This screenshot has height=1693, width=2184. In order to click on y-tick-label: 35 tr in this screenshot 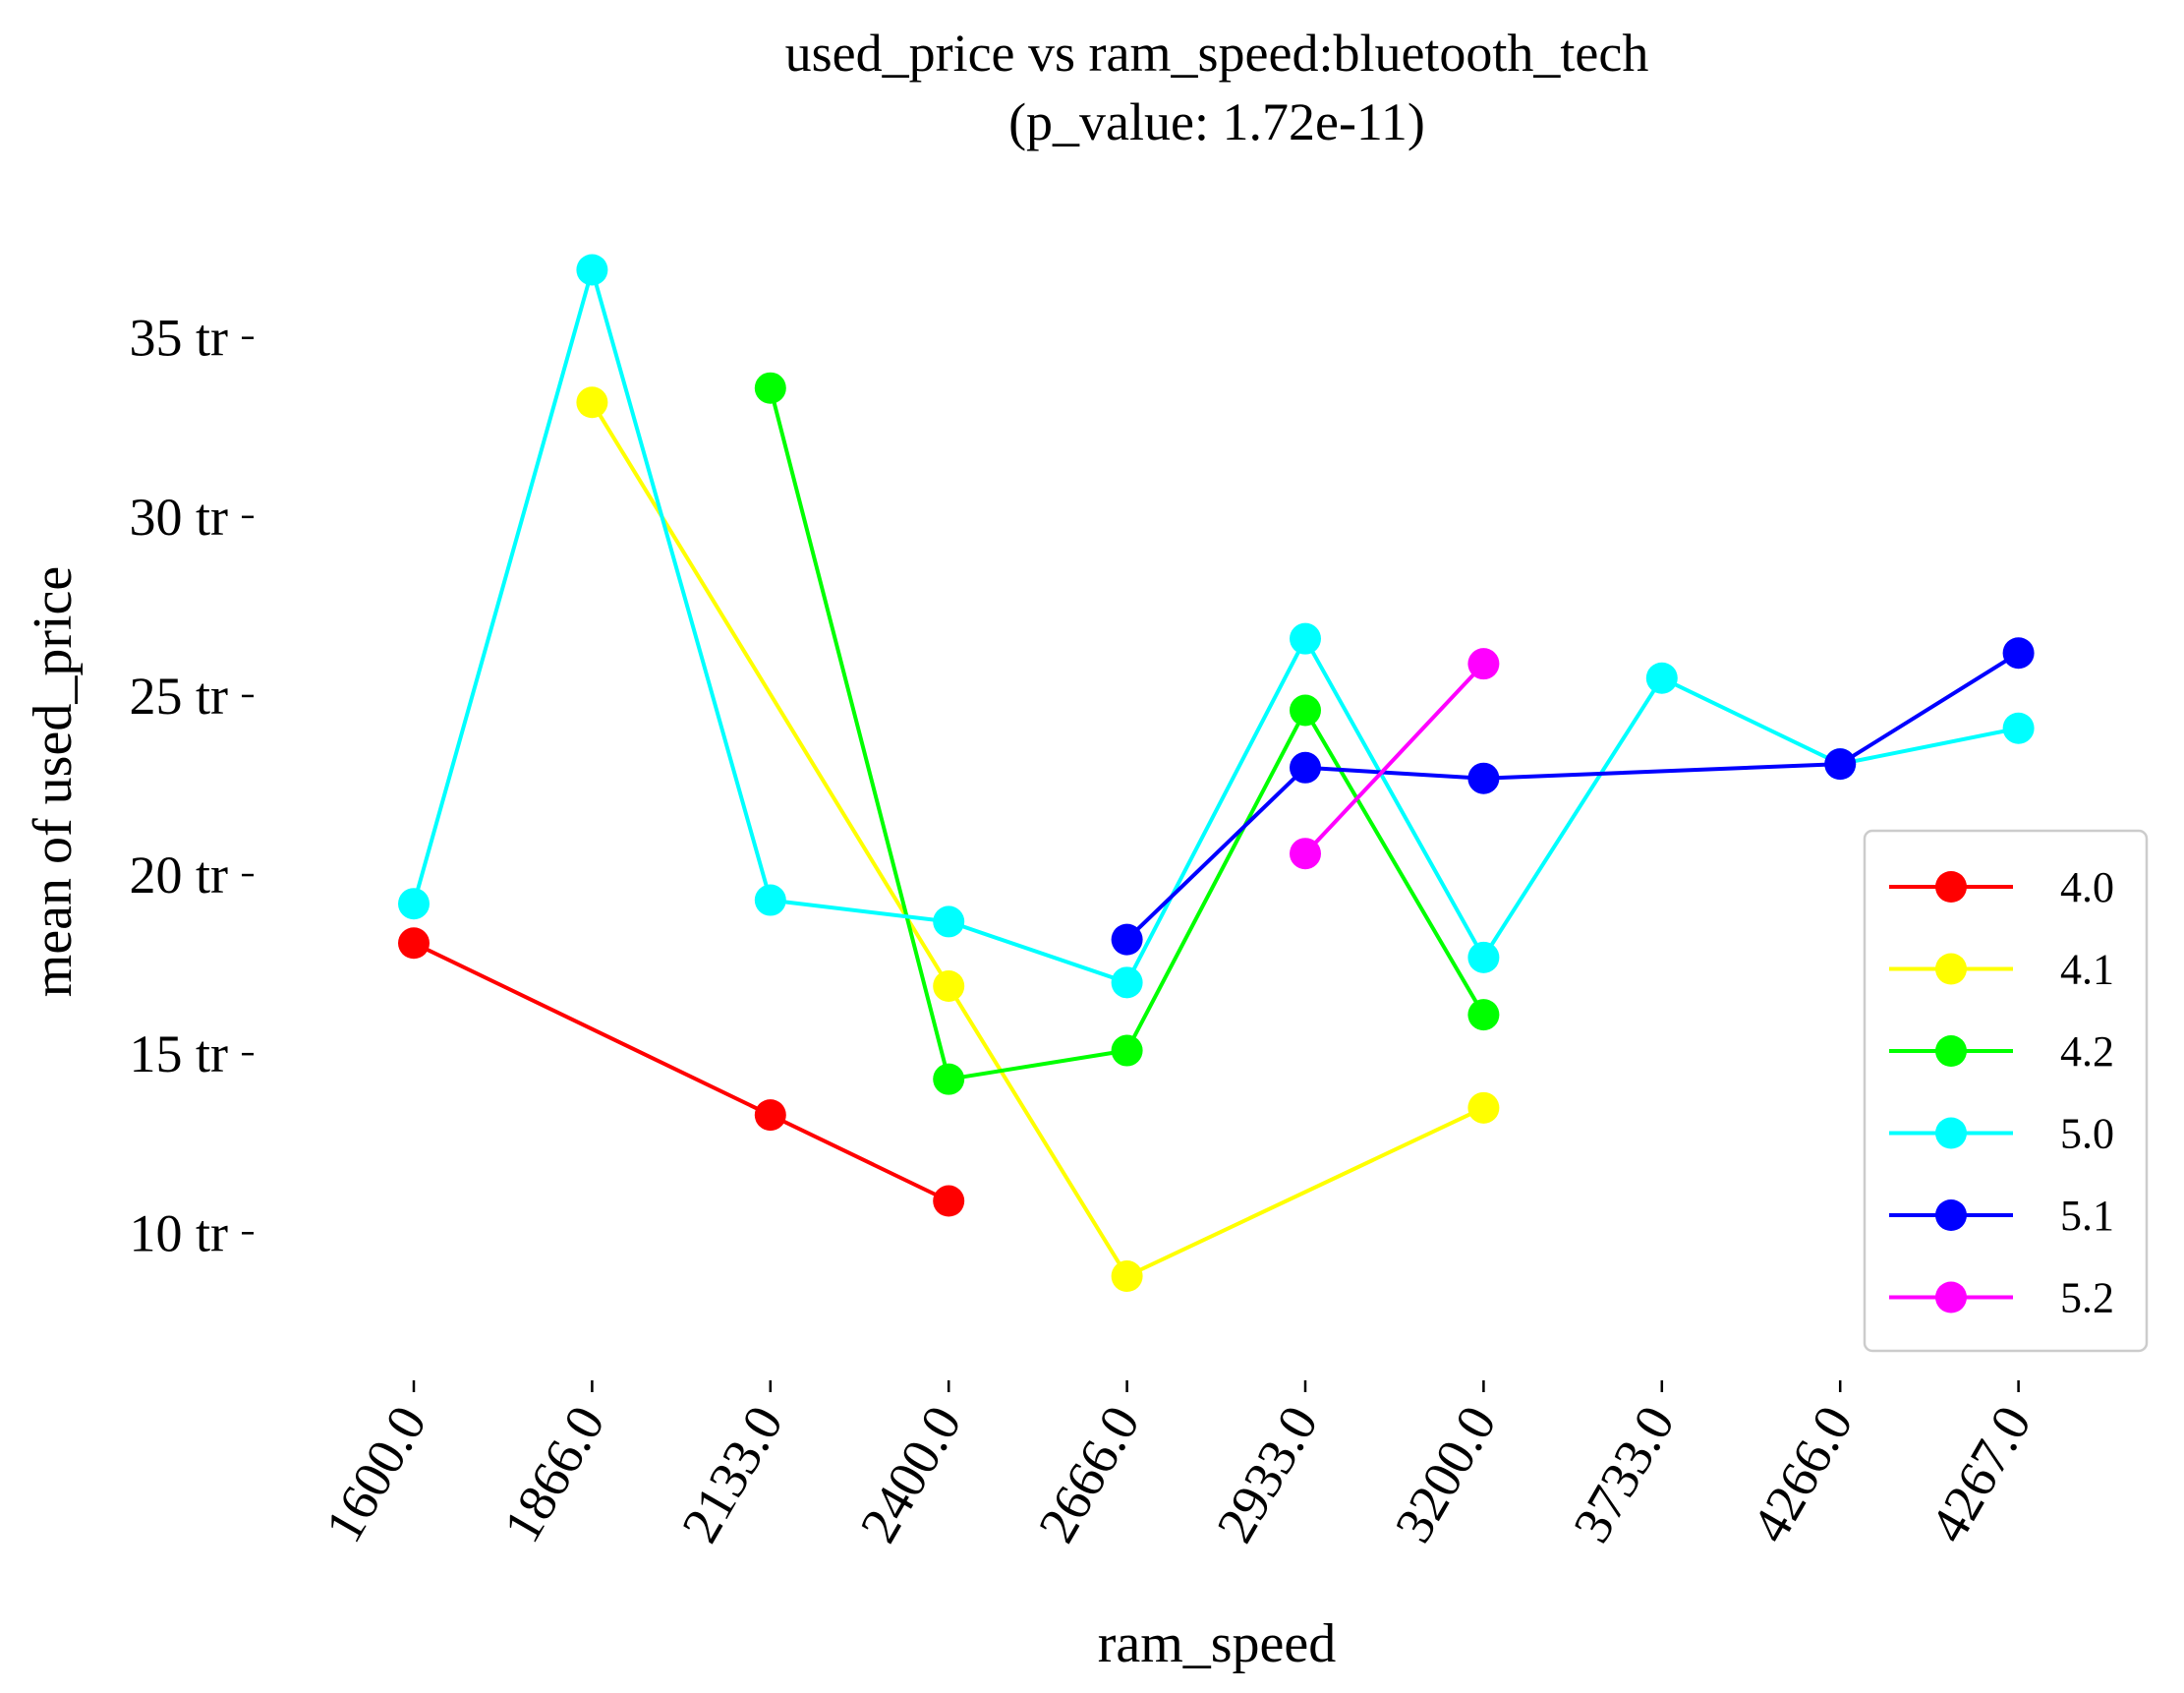, I will do `click(179, 338)`.